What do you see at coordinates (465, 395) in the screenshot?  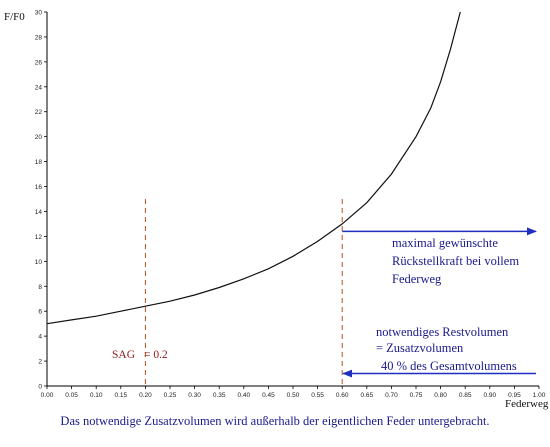 I see `x-tick-label: 0.85` at bounding box center [465, 395].